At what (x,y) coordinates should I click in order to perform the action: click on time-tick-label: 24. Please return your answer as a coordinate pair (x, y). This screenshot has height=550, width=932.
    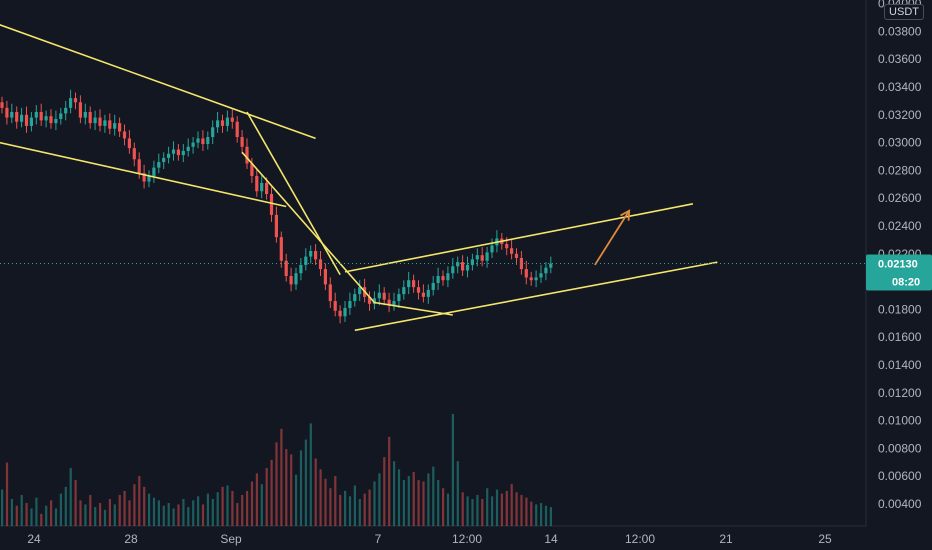
    Looking at the image, I should click on (34, 539).